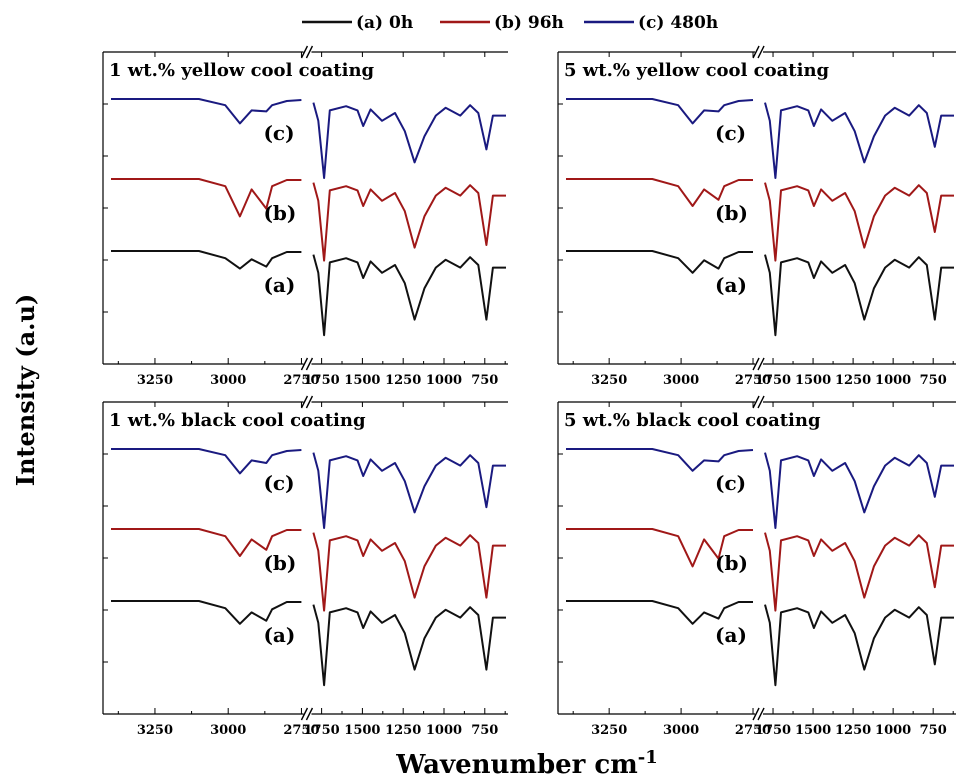 This screenshot has width=957, height=782. What do you see at coordinates (516, 765) in the screenshot?
I see `x-axis-label-base: Wavenumber cm` at bounding box center [516, 765].